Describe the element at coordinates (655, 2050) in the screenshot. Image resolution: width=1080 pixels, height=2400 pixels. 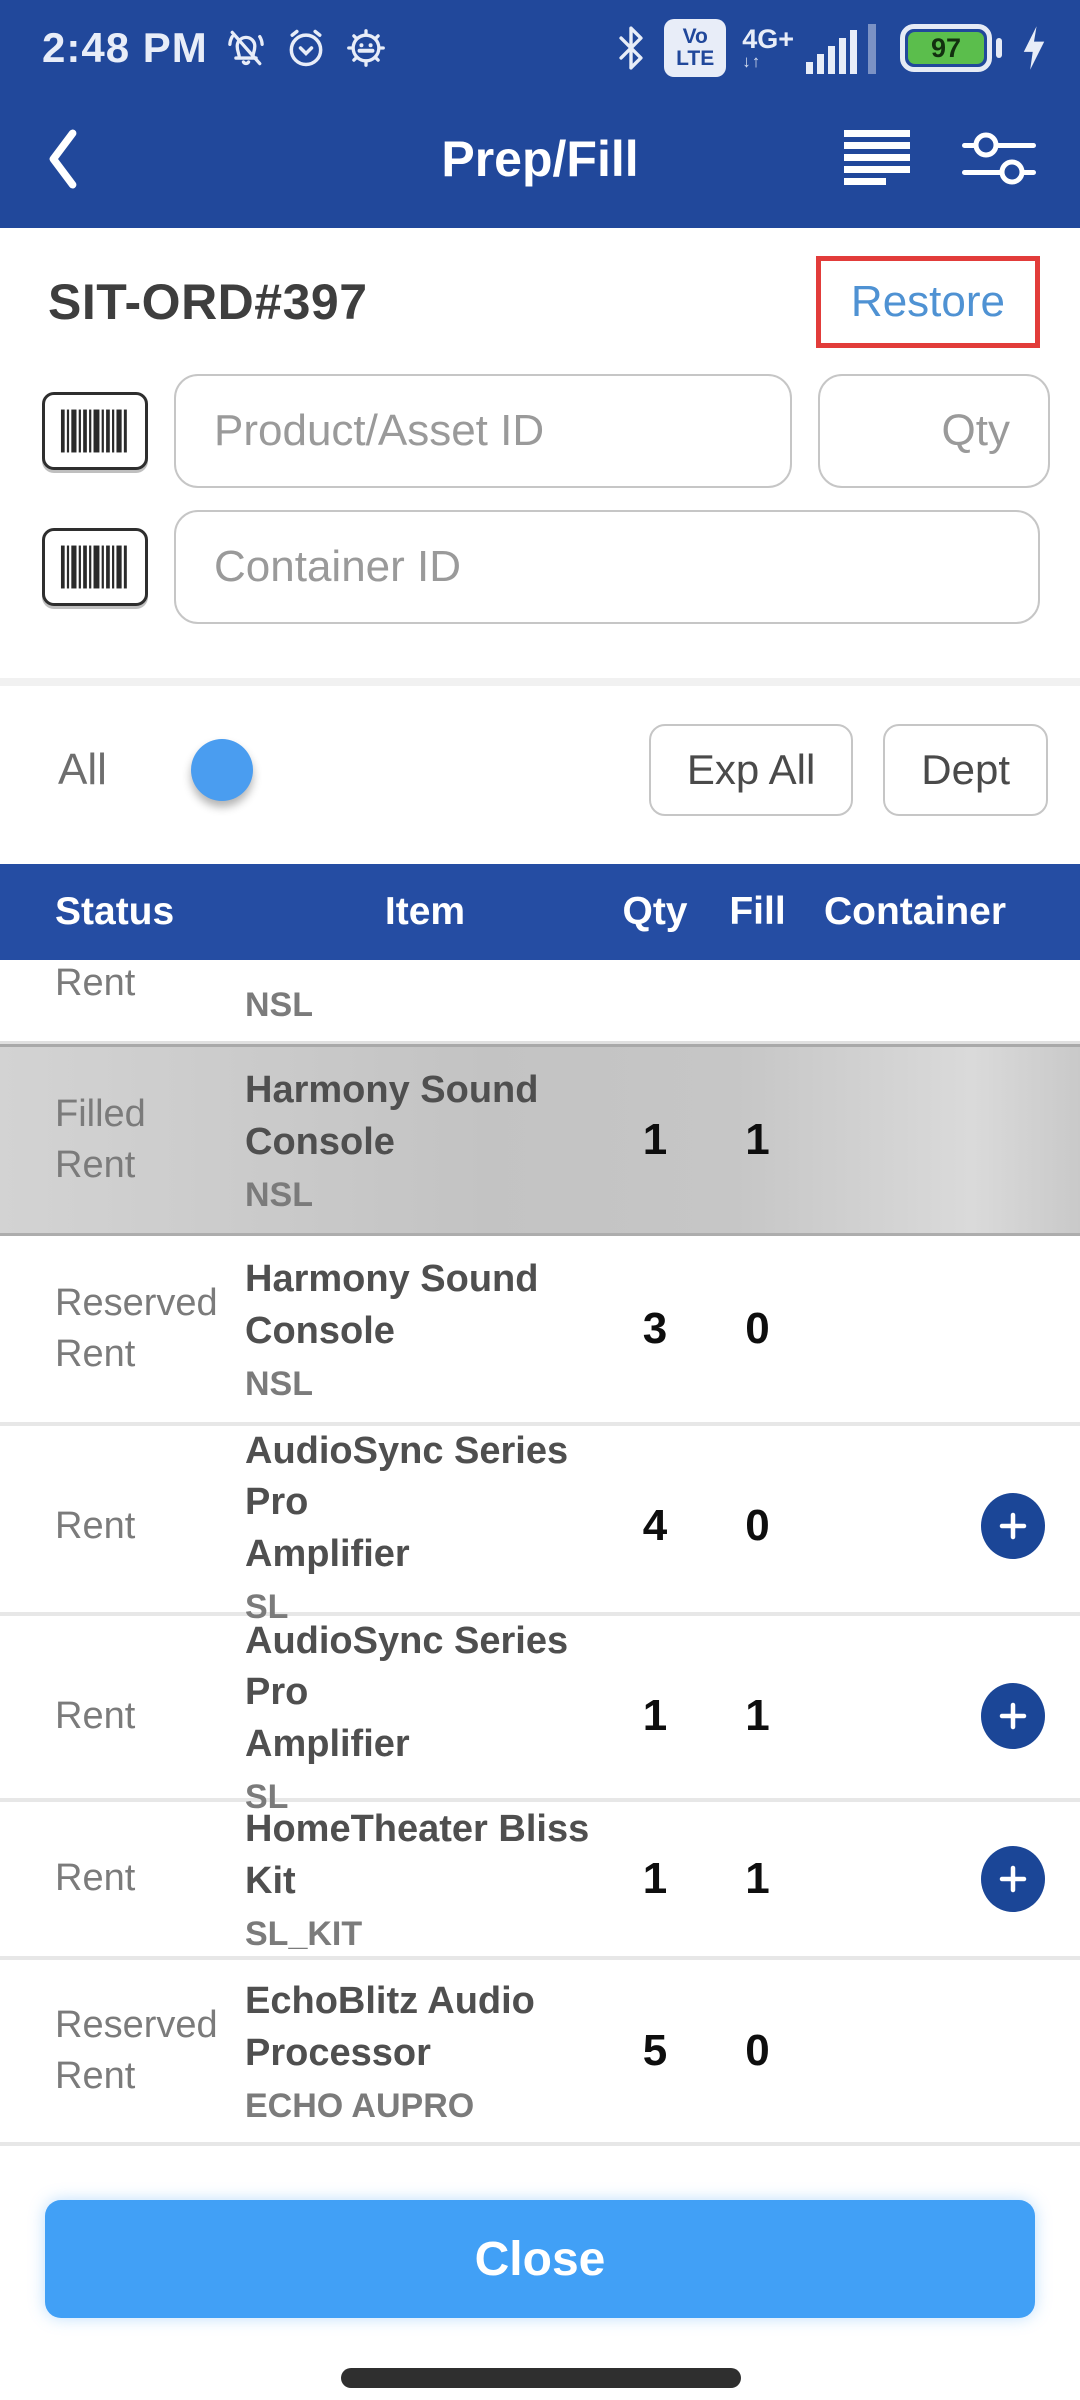
I see `row-qty: 5` at that location.